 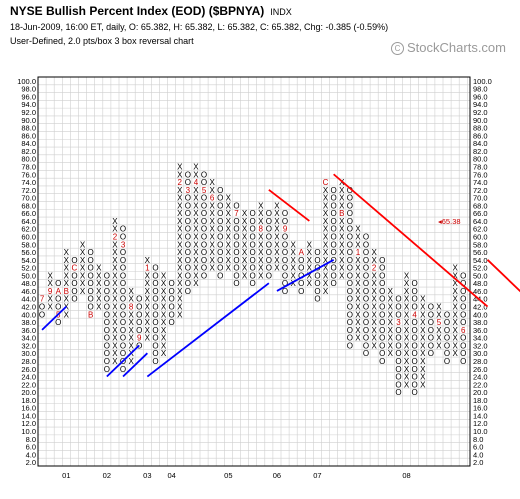 What do you see at coordinates (180, 182) in the screenshot?
I see `month-mark: 2` at bounding box center [180, 182].